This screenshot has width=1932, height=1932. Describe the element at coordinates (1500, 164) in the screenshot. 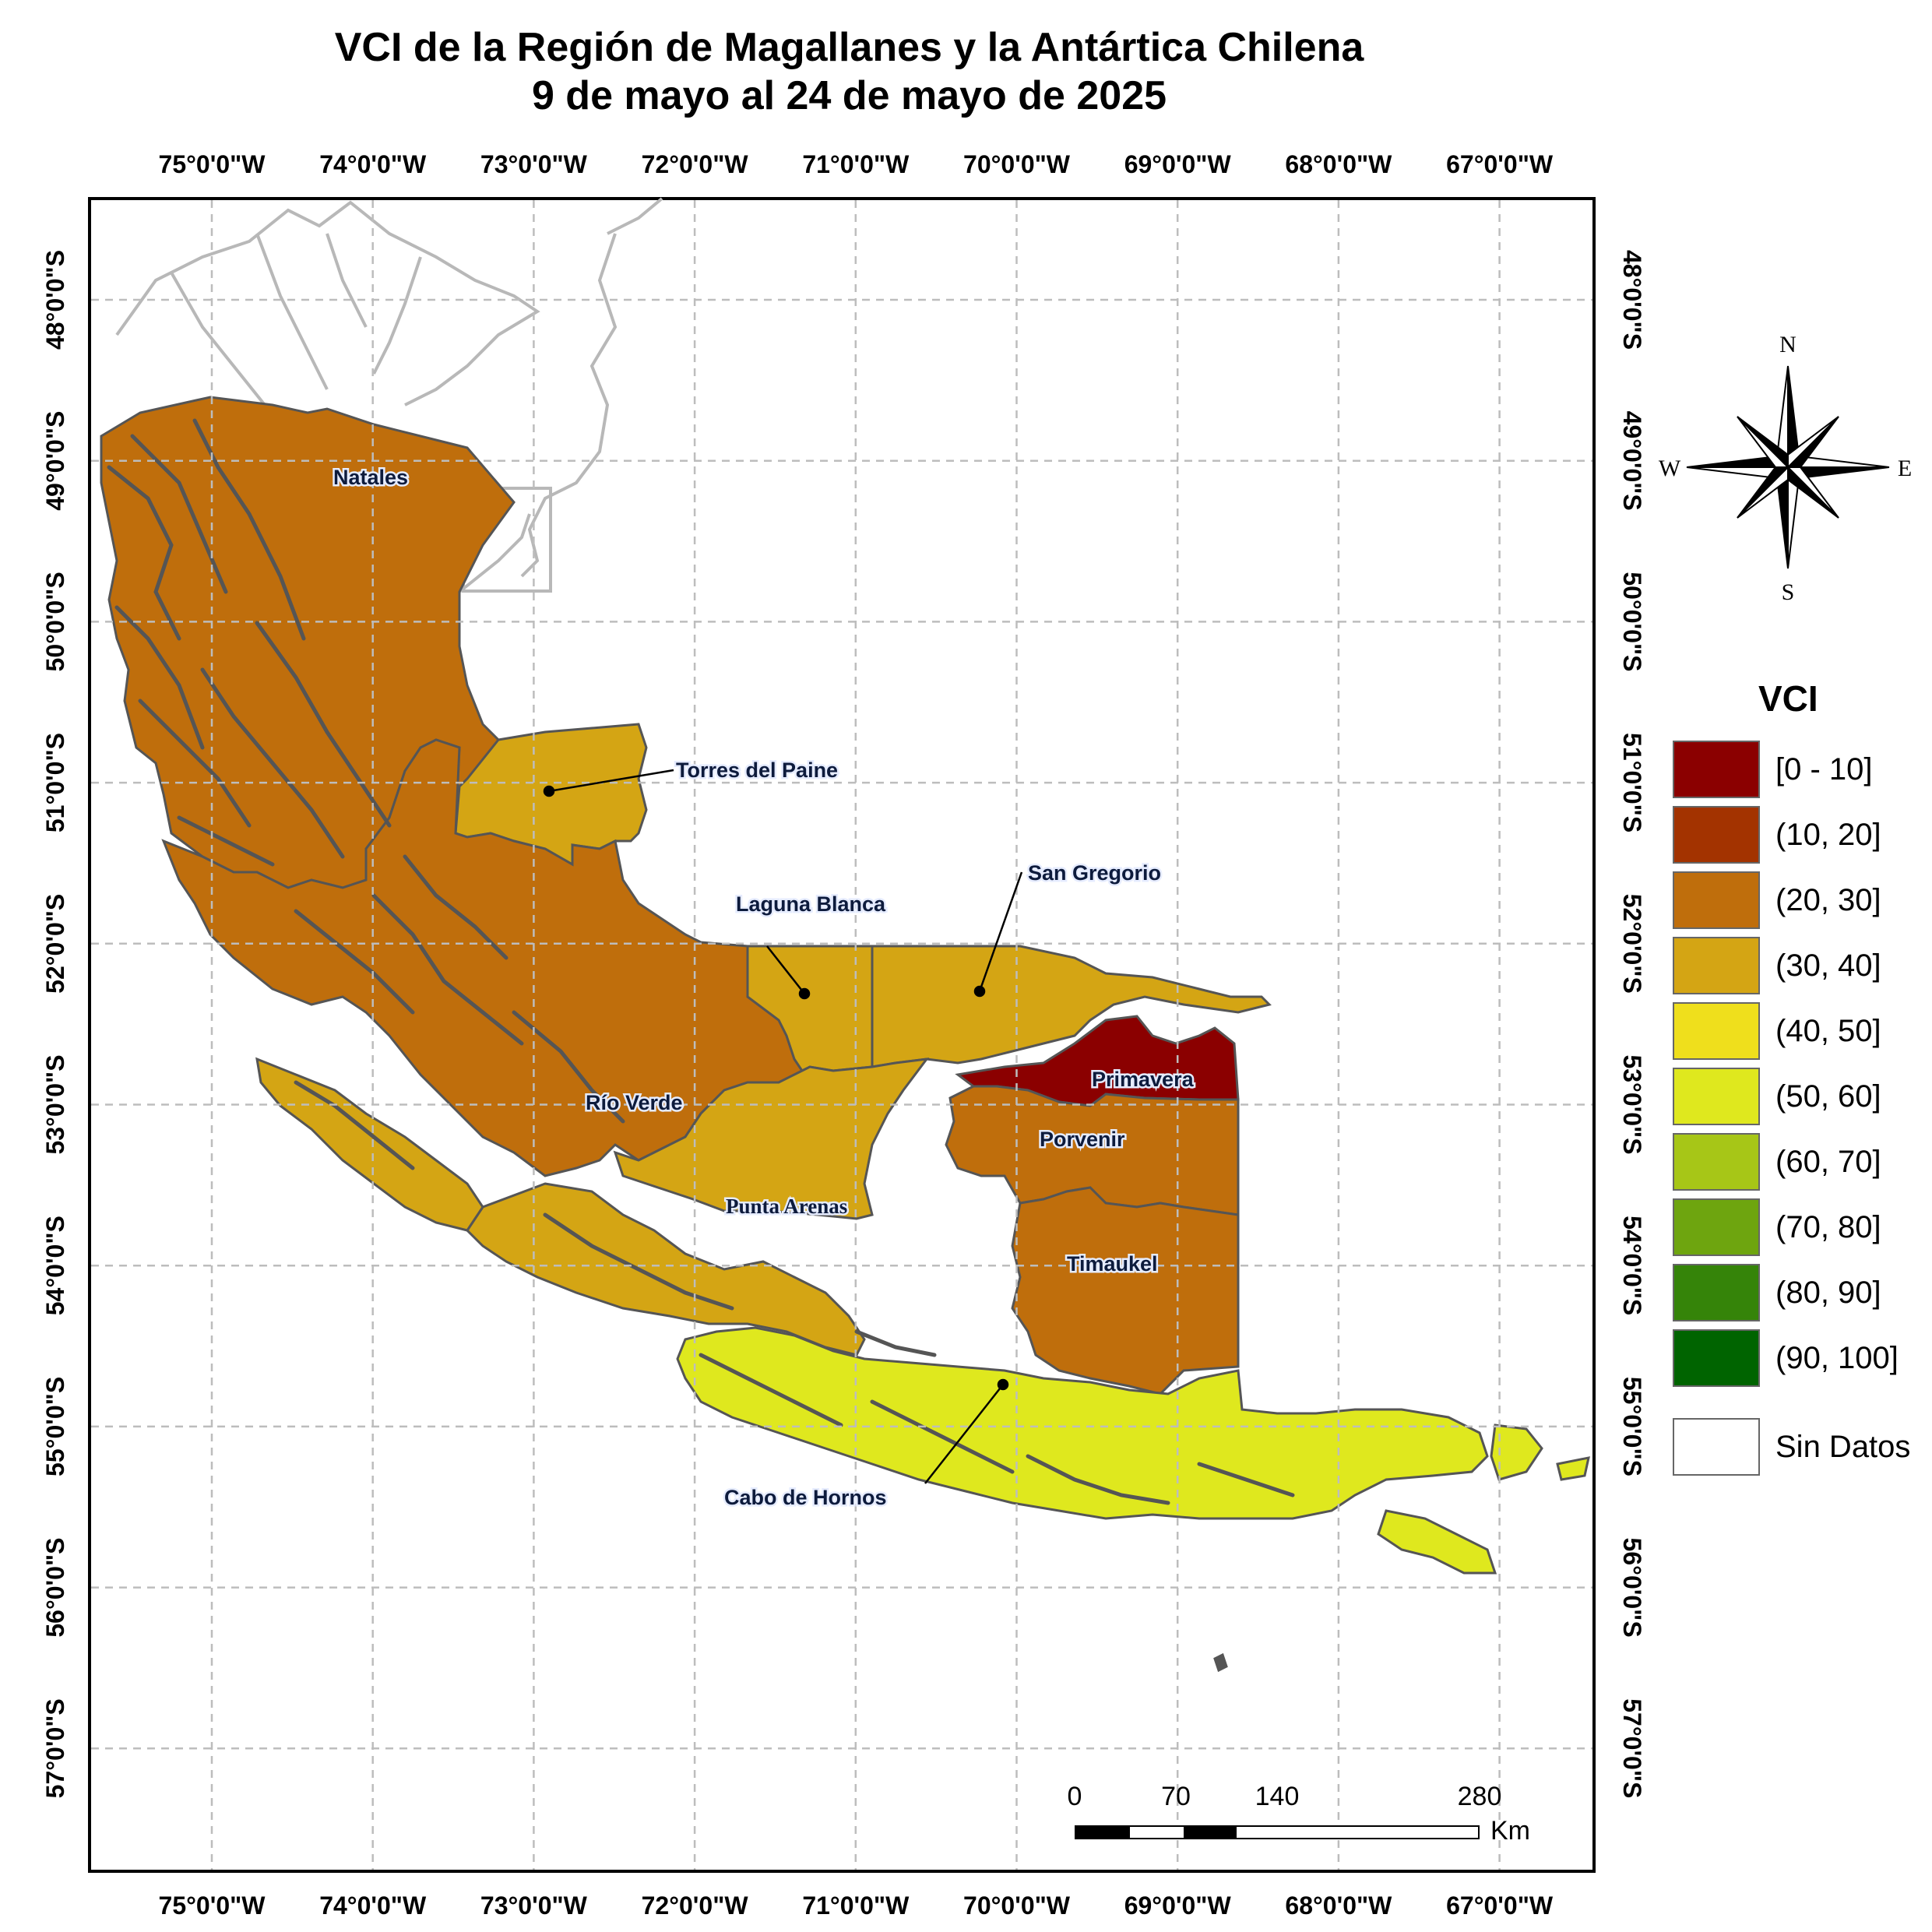

I see `longitude-label: 67°0'0"W` at that location.